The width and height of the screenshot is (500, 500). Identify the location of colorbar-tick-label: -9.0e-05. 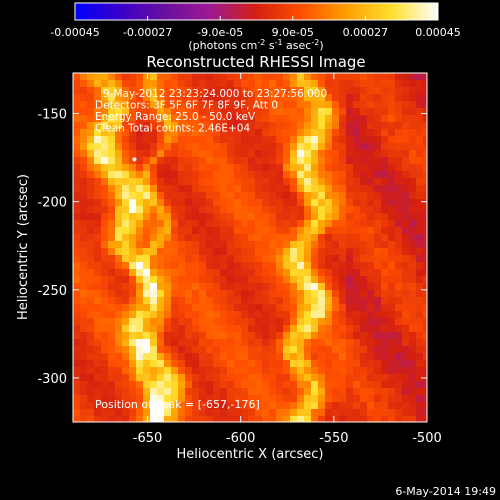
(220, 32).